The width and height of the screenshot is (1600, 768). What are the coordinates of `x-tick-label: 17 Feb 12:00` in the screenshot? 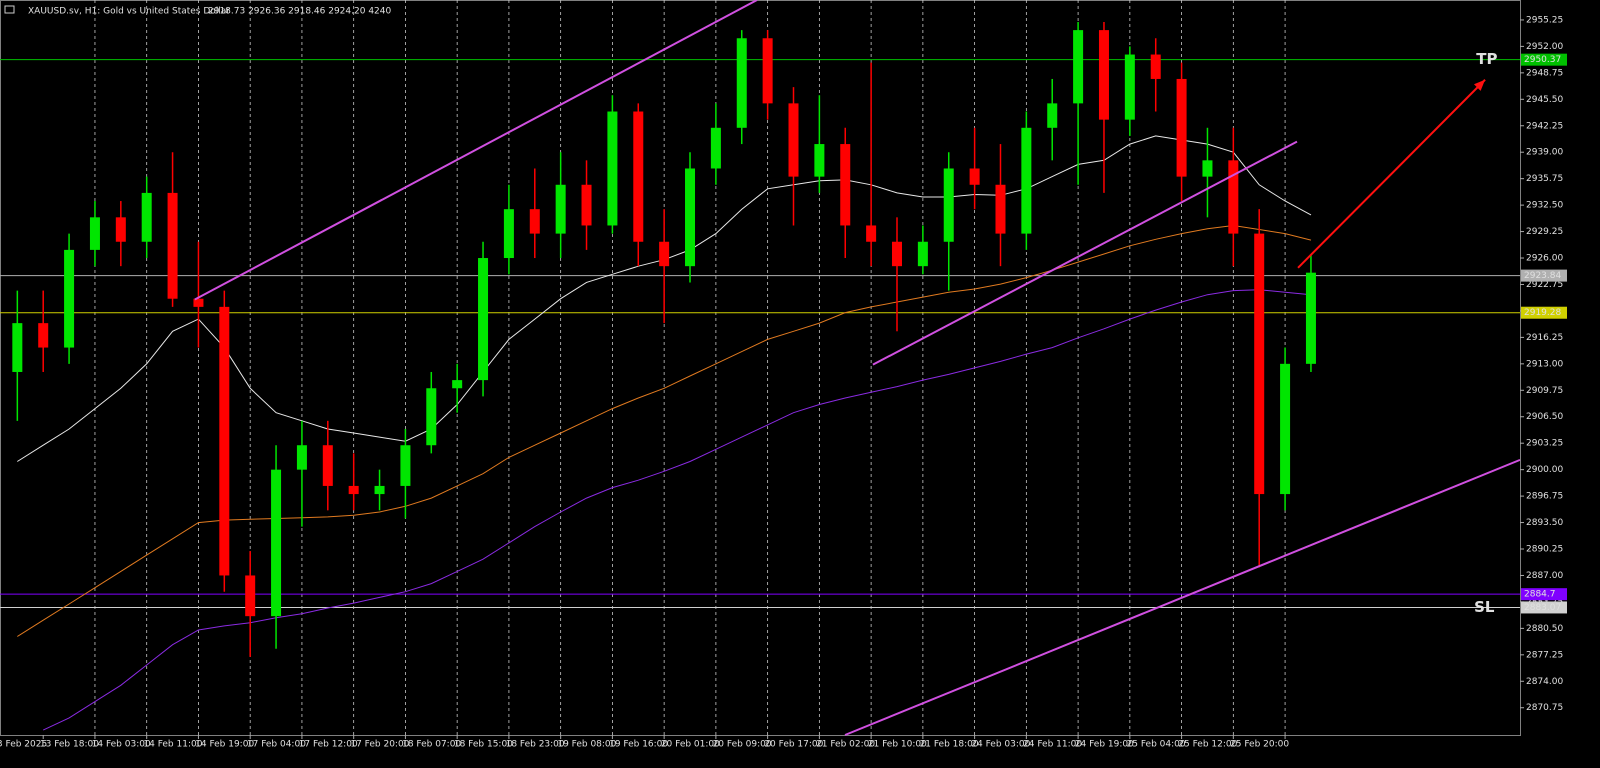 It's located at (328, 745).